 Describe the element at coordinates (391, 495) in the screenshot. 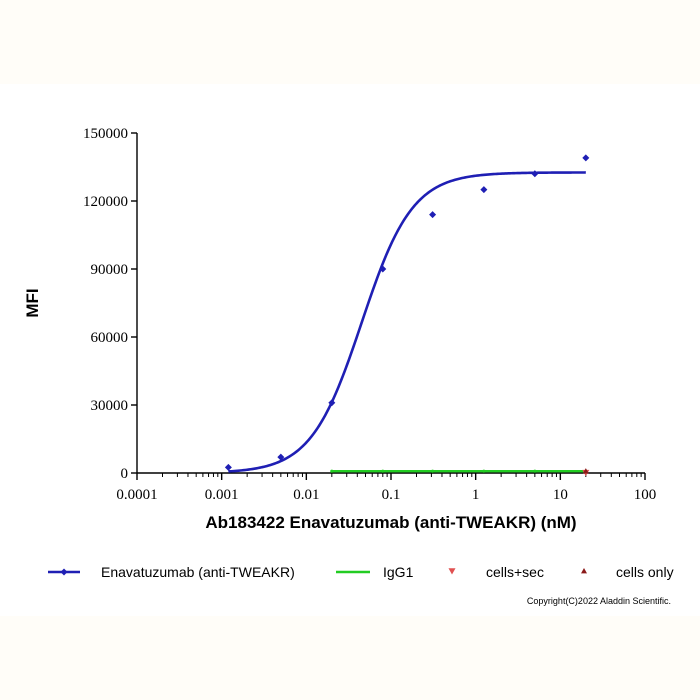

I see `x-tick-label: 0.1` at that location.